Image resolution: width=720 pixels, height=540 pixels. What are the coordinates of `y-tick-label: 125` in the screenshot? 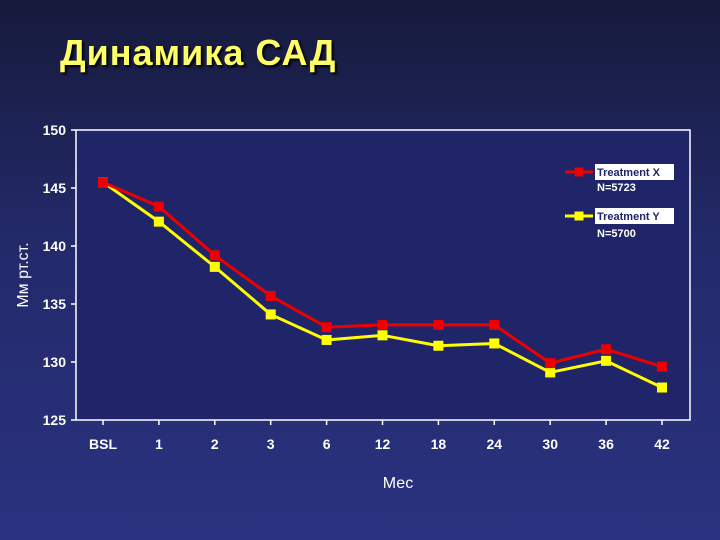 It's located at (55, 420).